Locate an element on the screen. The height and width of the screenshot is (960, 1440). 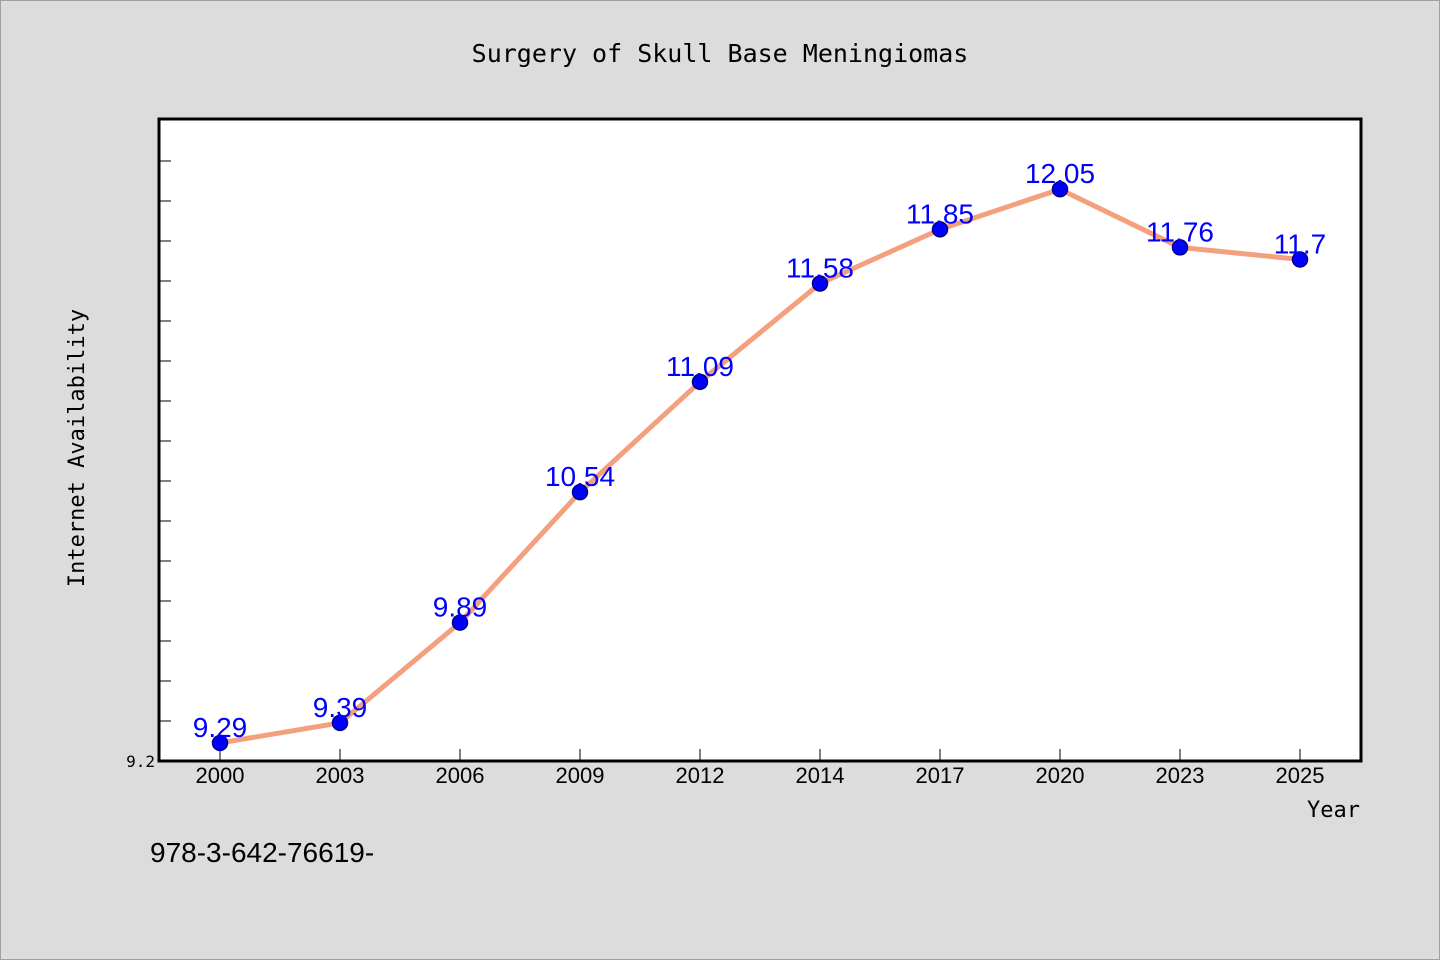
data-label: 9.39 is located at coordinates (340, 707).